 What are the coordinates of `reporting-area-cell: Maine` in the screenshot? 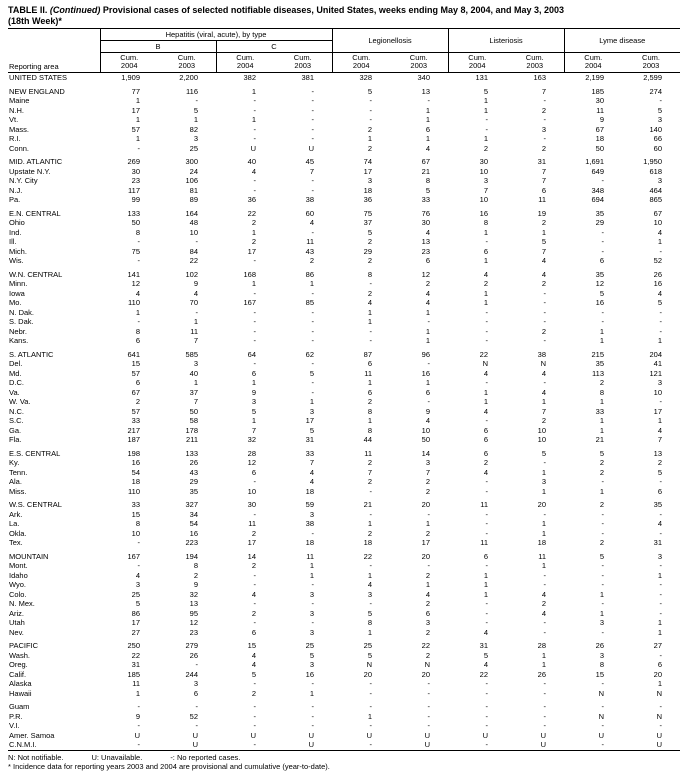 It's located at (19, 100).